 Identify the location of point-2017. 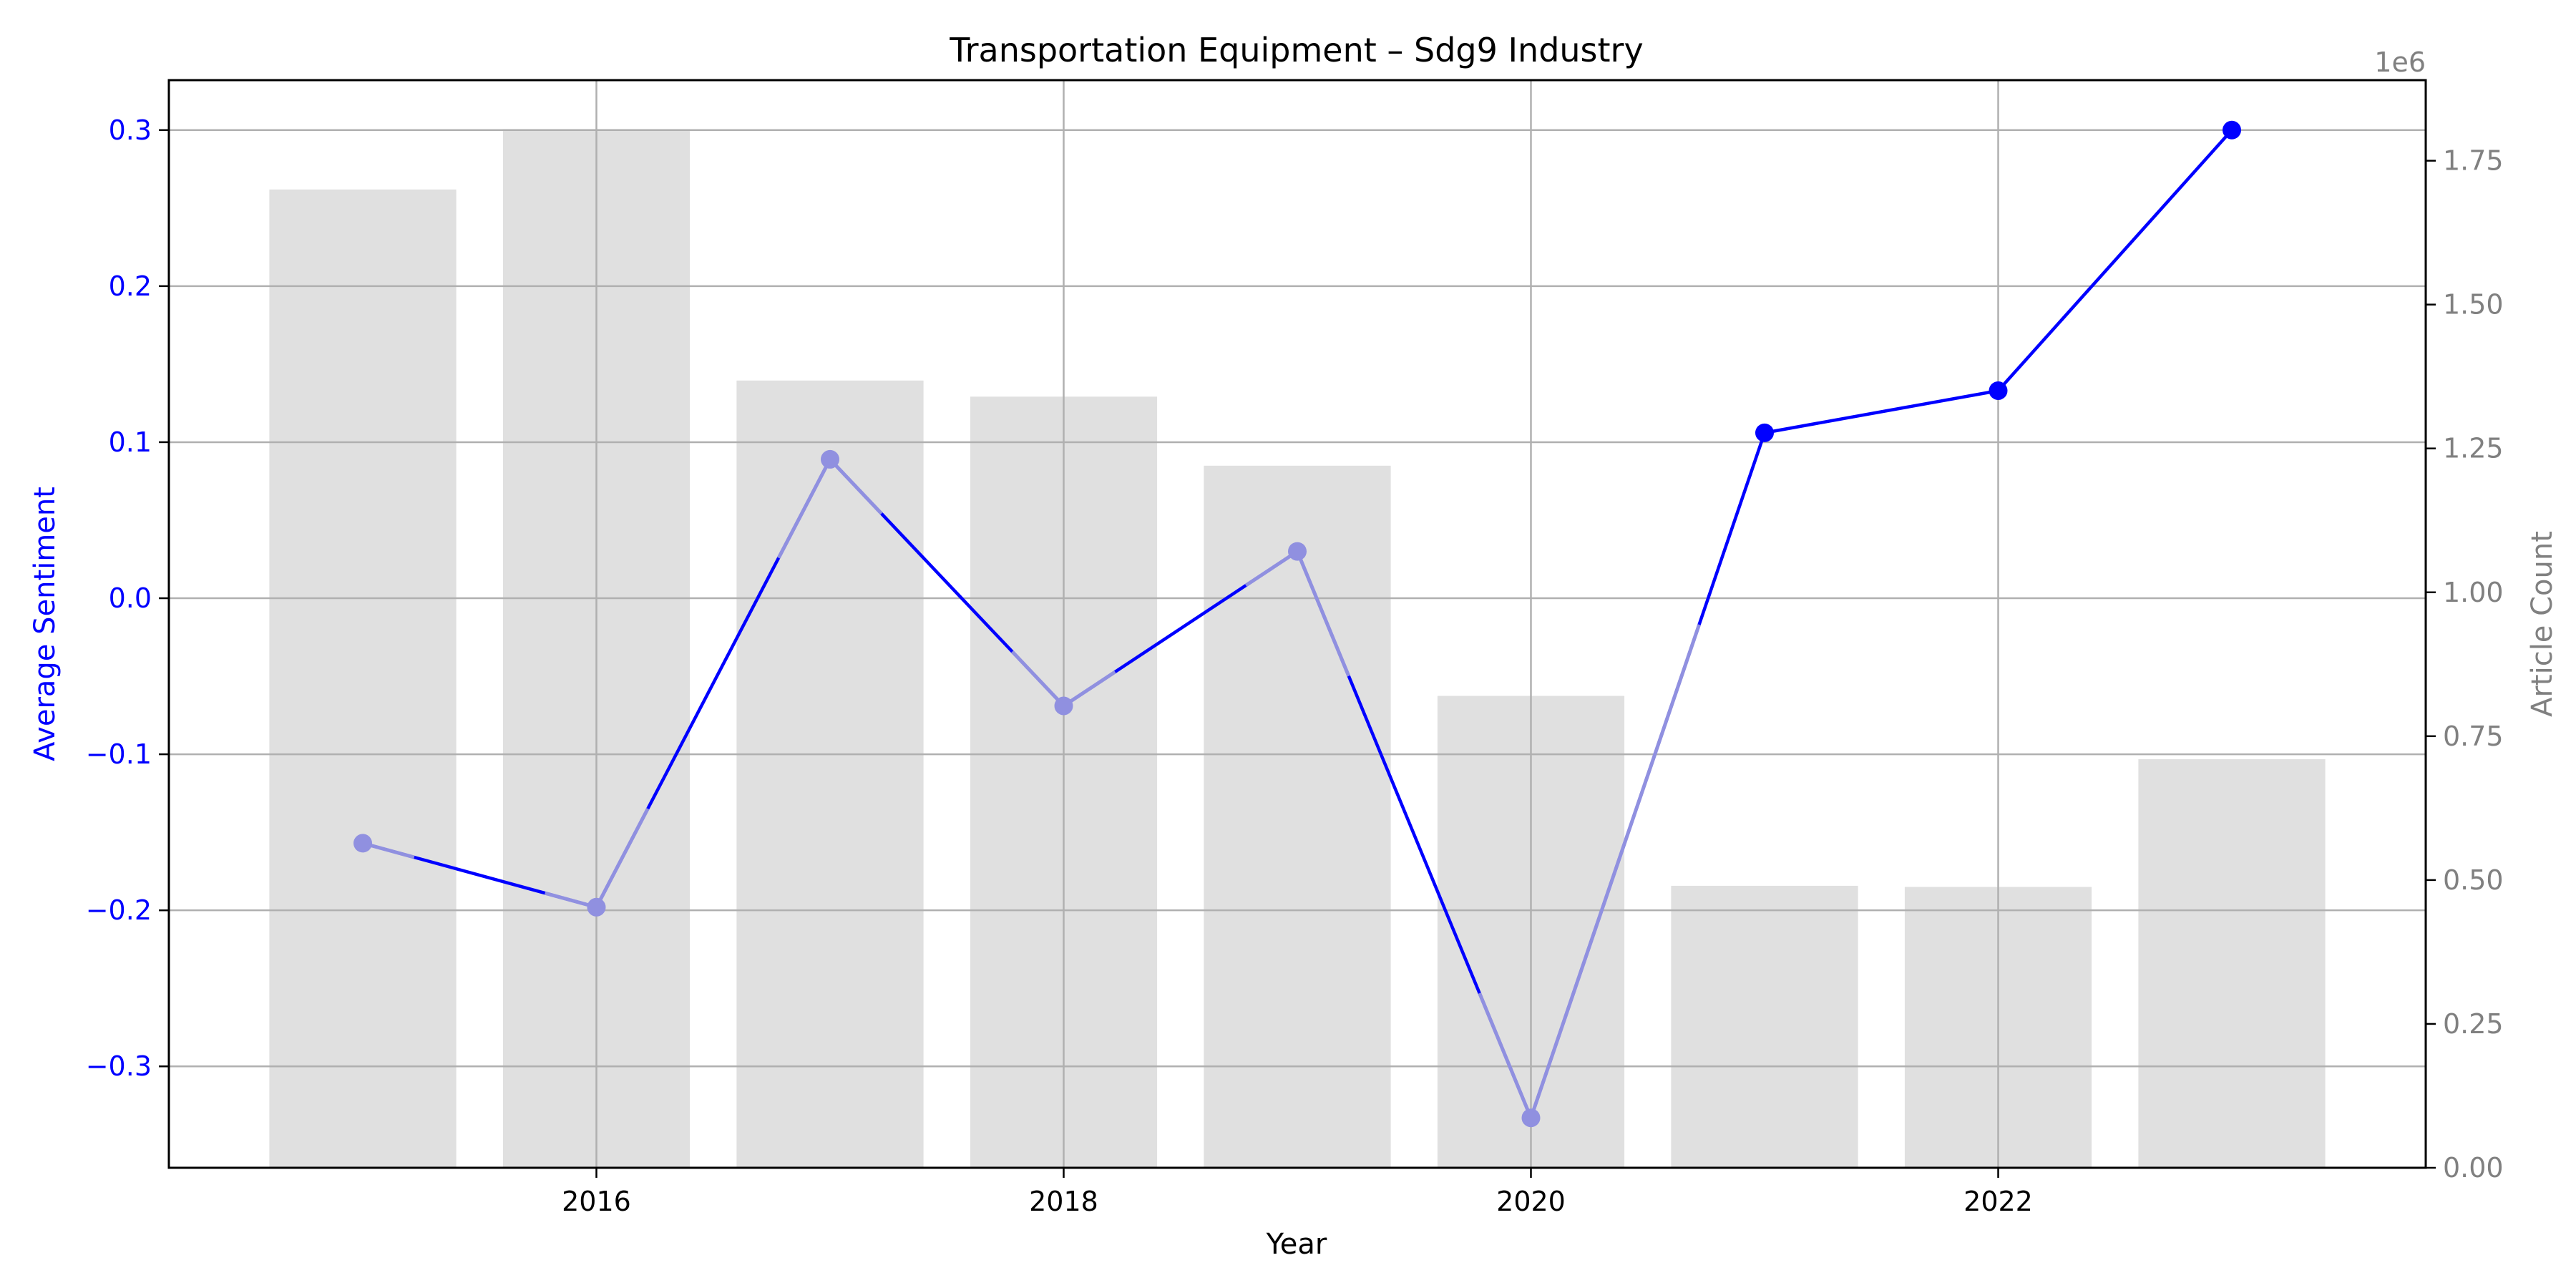
(829, 459).